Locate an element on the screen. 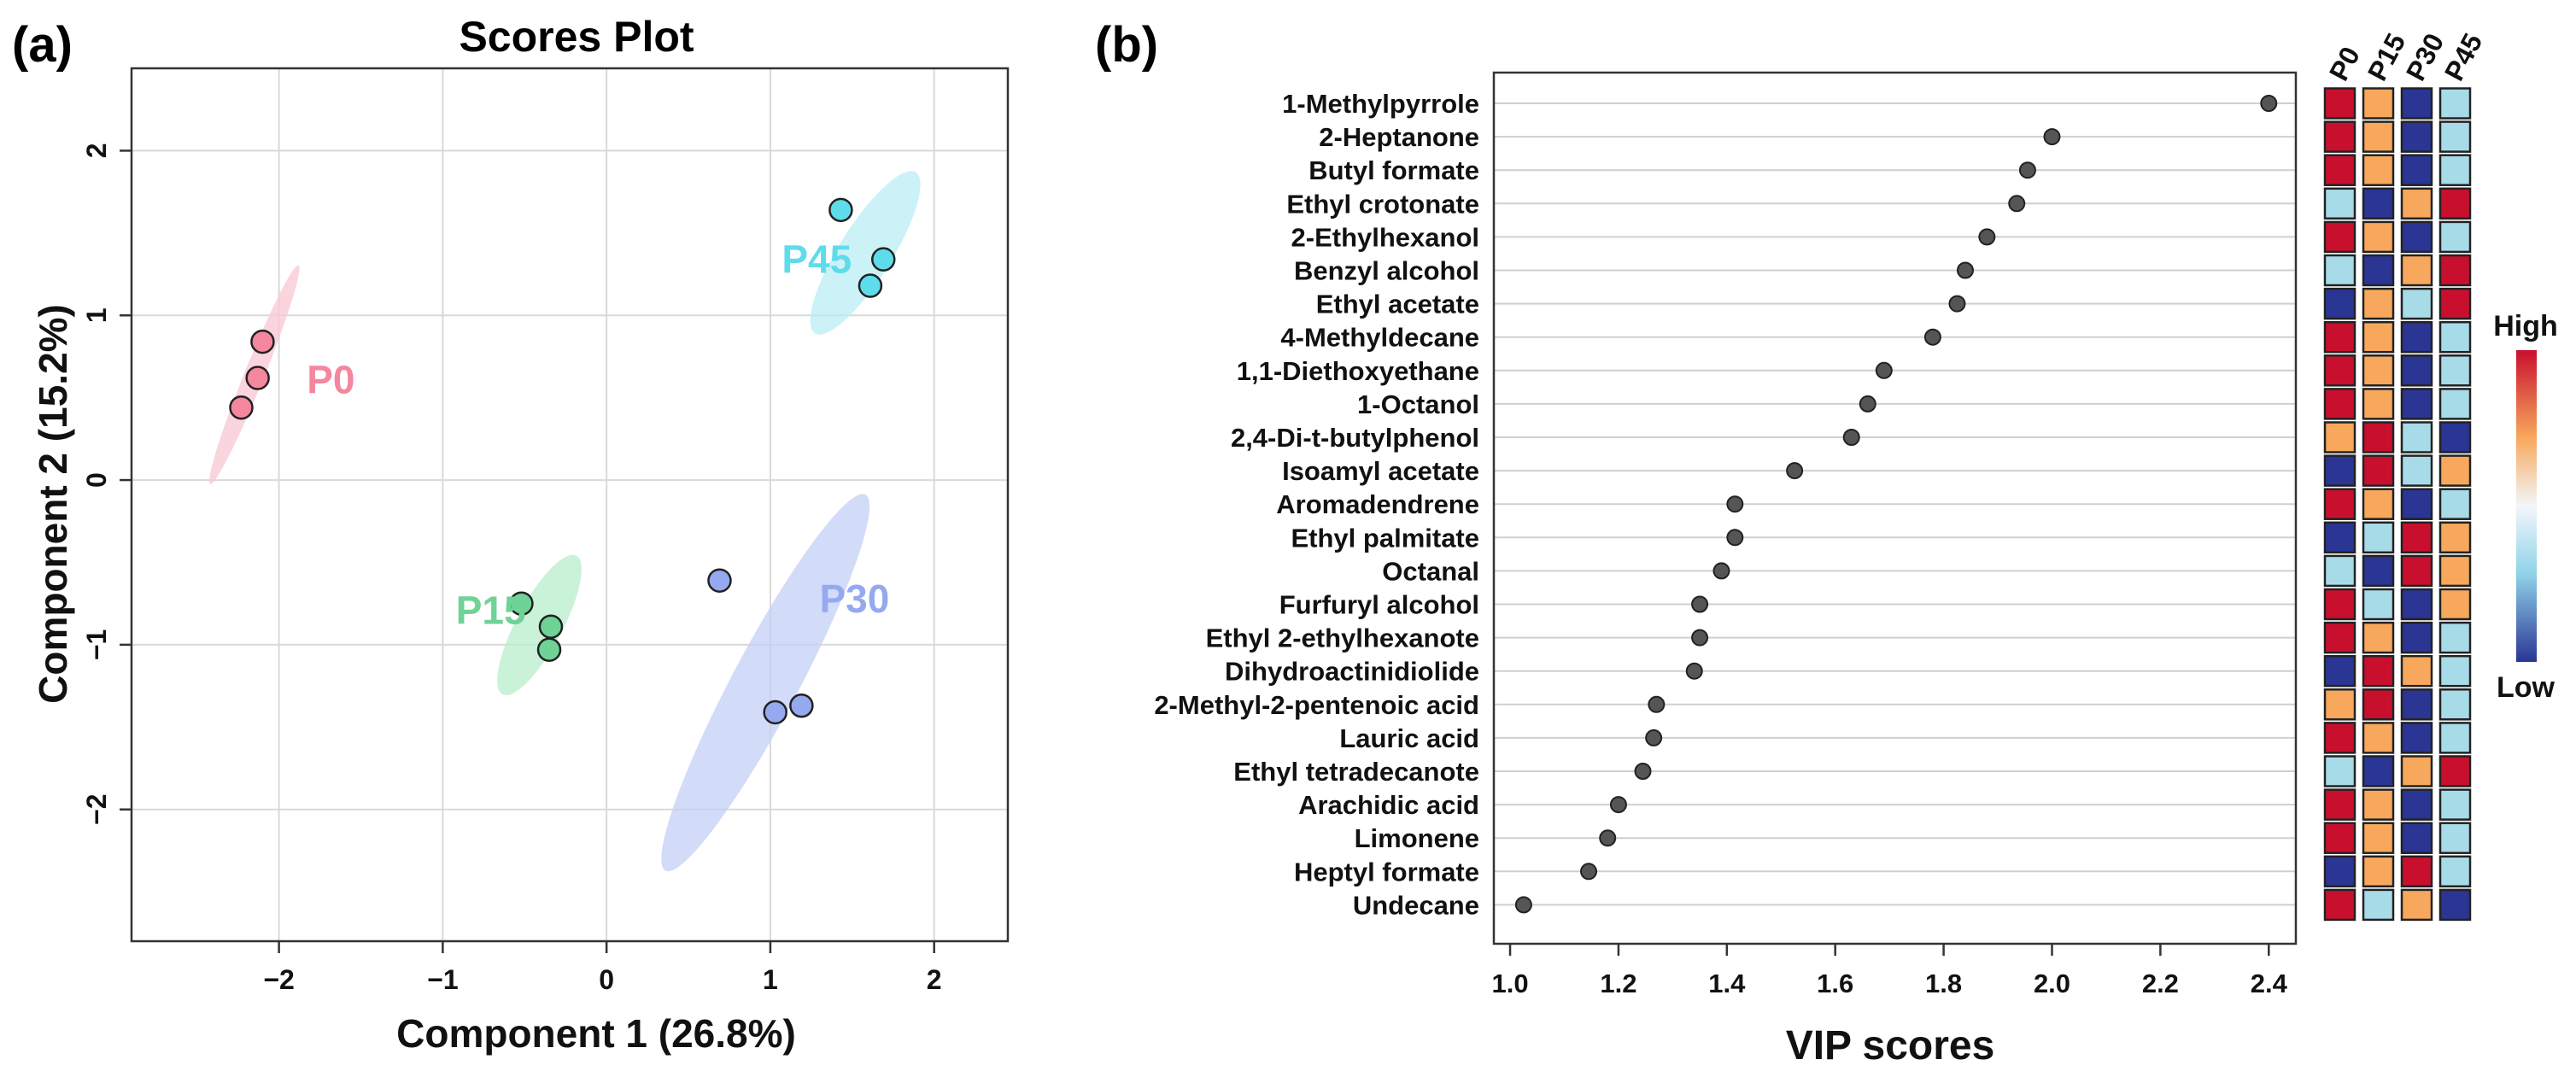 The image size is (2576, 1077). confidence-ellipse-p30 is located at coordinates (765, 683).